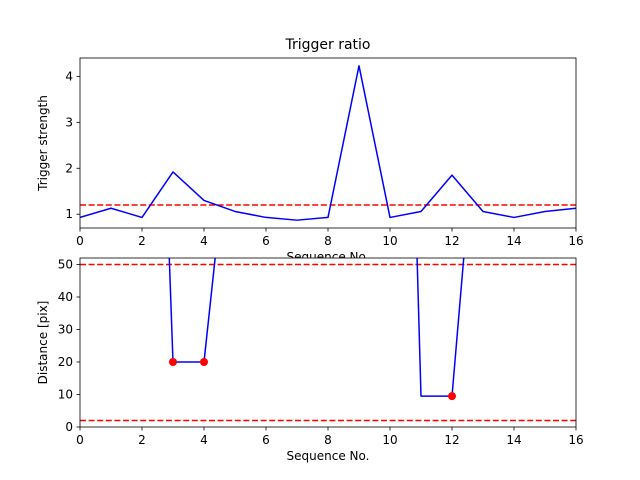 Image resolution: width=640 pixels, height=480 pixels. I want to click on y-tick-label: 0, so click(69, 427).